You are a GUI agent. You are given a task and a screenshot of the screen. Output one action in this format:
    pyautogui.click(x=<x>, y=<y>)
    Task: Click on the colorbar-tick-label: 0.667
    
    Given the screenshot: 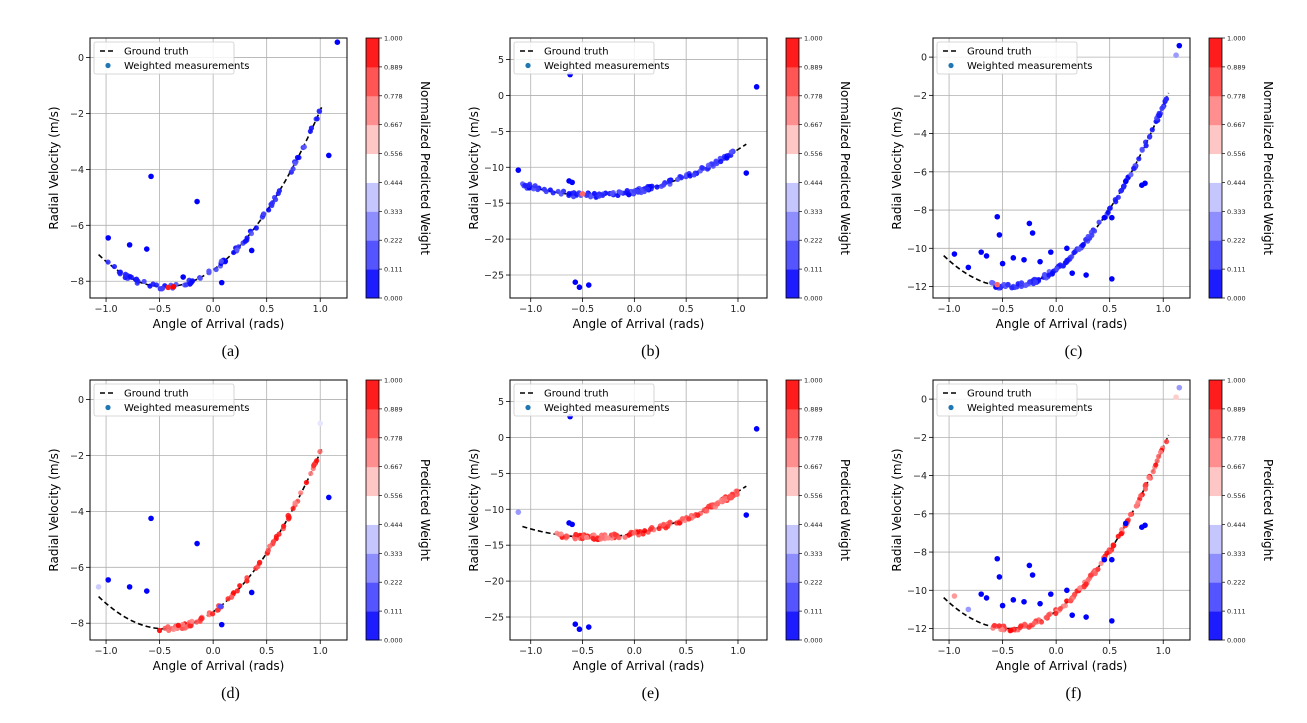 What is the action you would take?
    pyautogui.click(x=813, y=125)
    